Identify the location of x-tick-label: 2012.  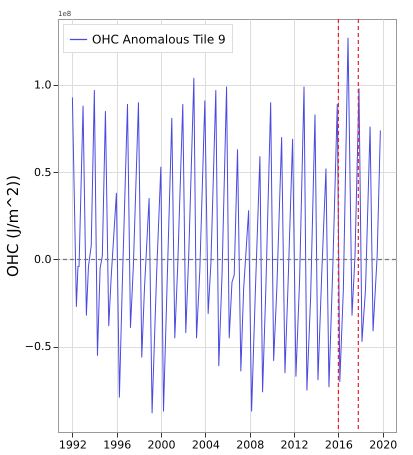
(294, 445).